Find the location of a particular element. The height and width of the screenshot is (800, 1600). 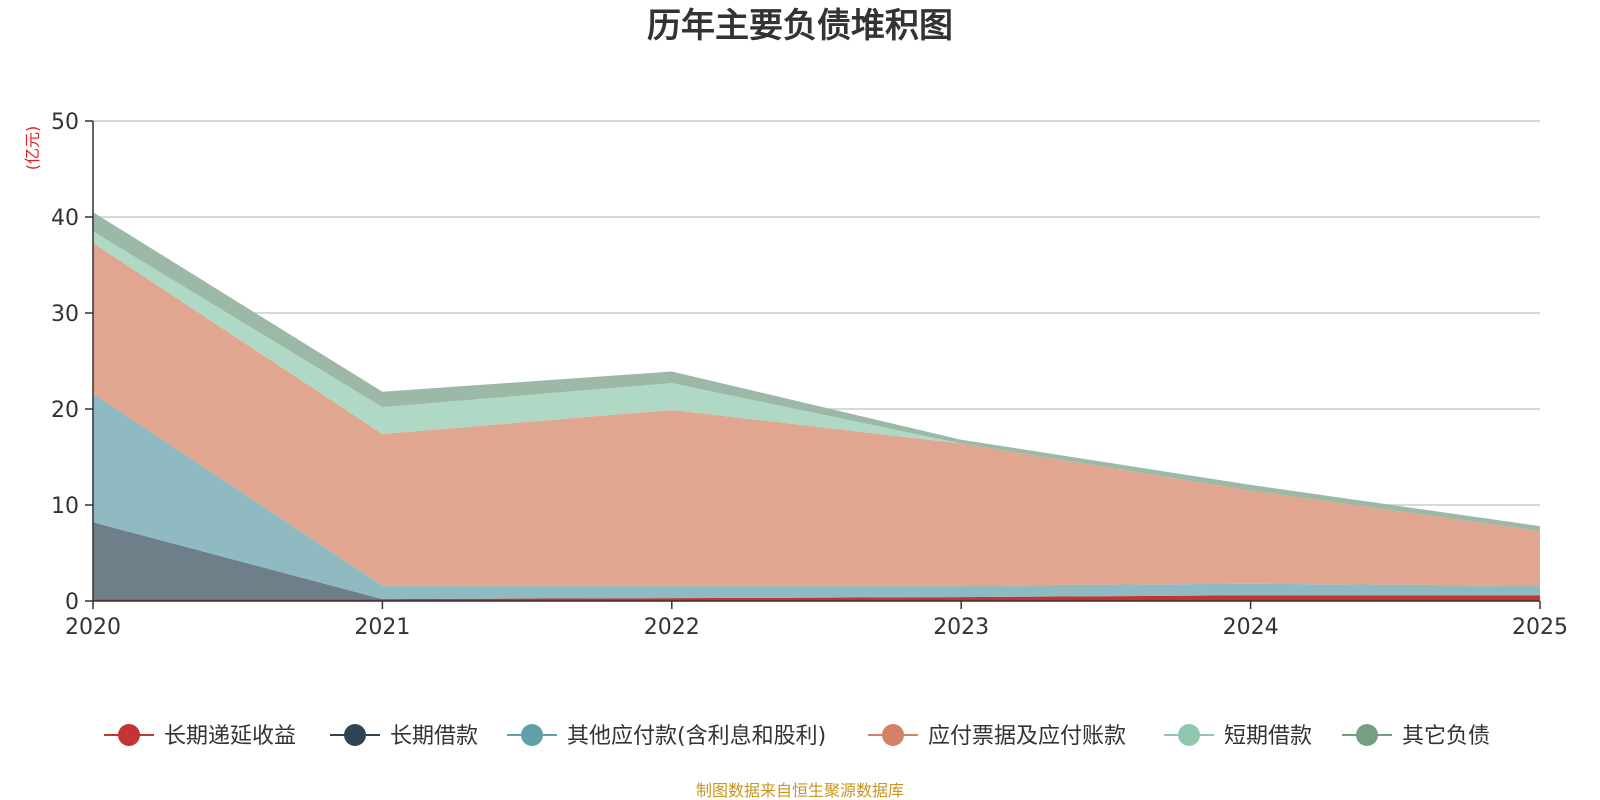

legend-label: 其它负债 is located at coordinates (1446, 736).